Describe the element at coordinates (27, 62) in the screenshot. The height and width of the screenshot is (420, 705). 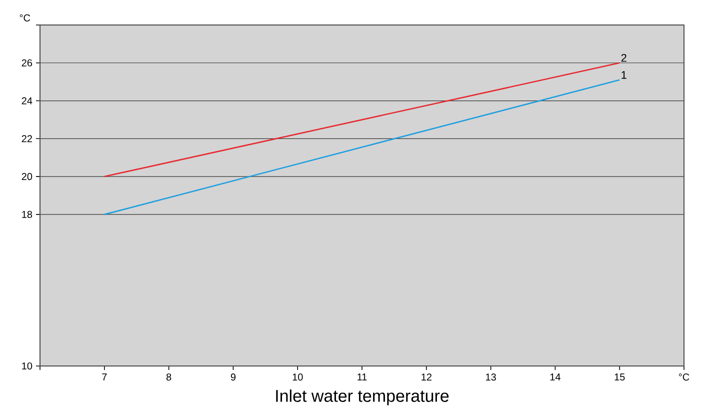
I see `y-tick-label: 26` at that location.